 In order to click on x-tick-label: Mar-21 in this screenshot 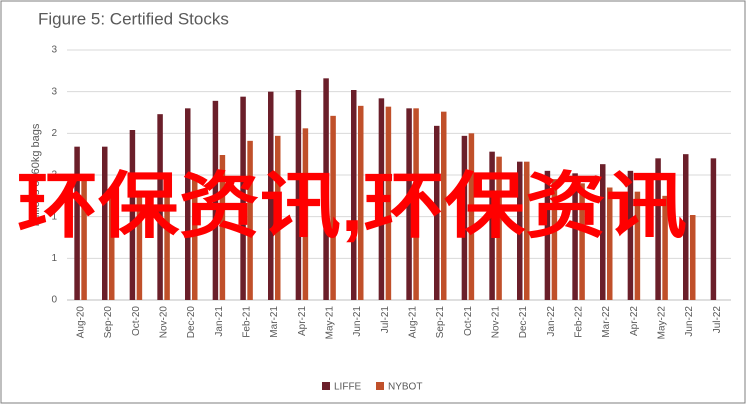, I will do `click(274, 322)`.